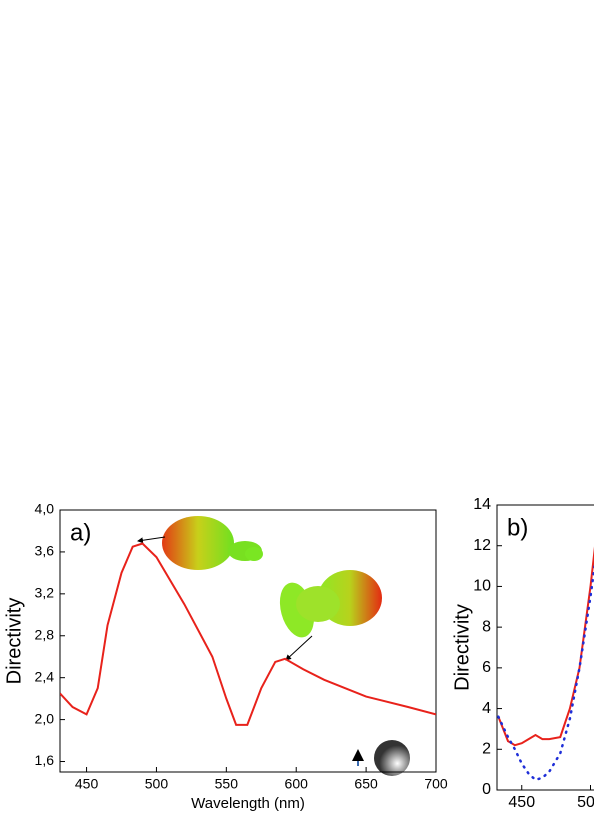 This screenshot has height=840, width=594. Describe the element at coordinates (227, 784) in the screenshot. I see `x-tick-label: 550` at that location.